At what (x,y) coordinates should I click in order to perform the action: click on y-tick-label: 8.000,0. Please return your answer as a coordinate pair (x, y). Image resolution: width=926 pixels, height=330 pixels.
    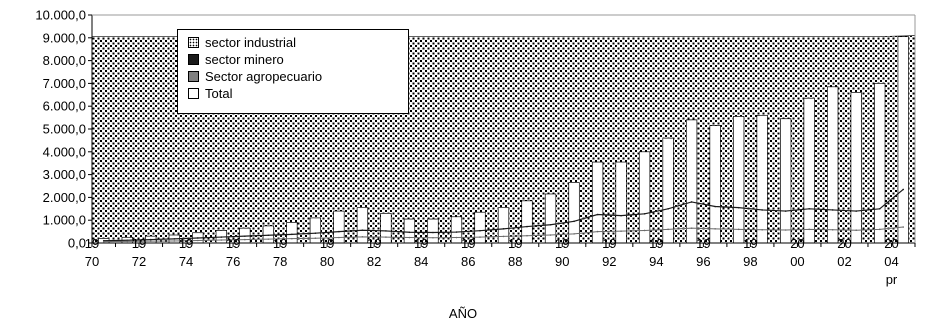
    Looking at the image, I should click on (64, 60).